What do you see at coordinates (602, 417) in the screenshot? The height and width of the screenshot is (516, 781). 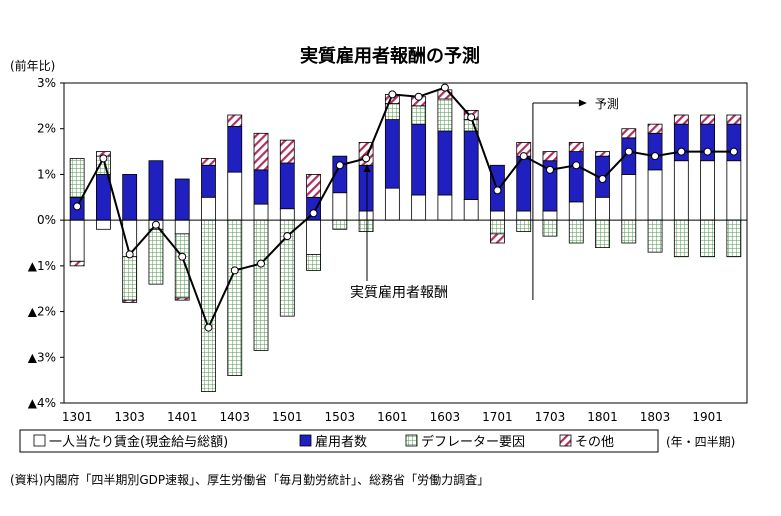 I see `x-tick-label: 1801` at bounding box center [602, 417].